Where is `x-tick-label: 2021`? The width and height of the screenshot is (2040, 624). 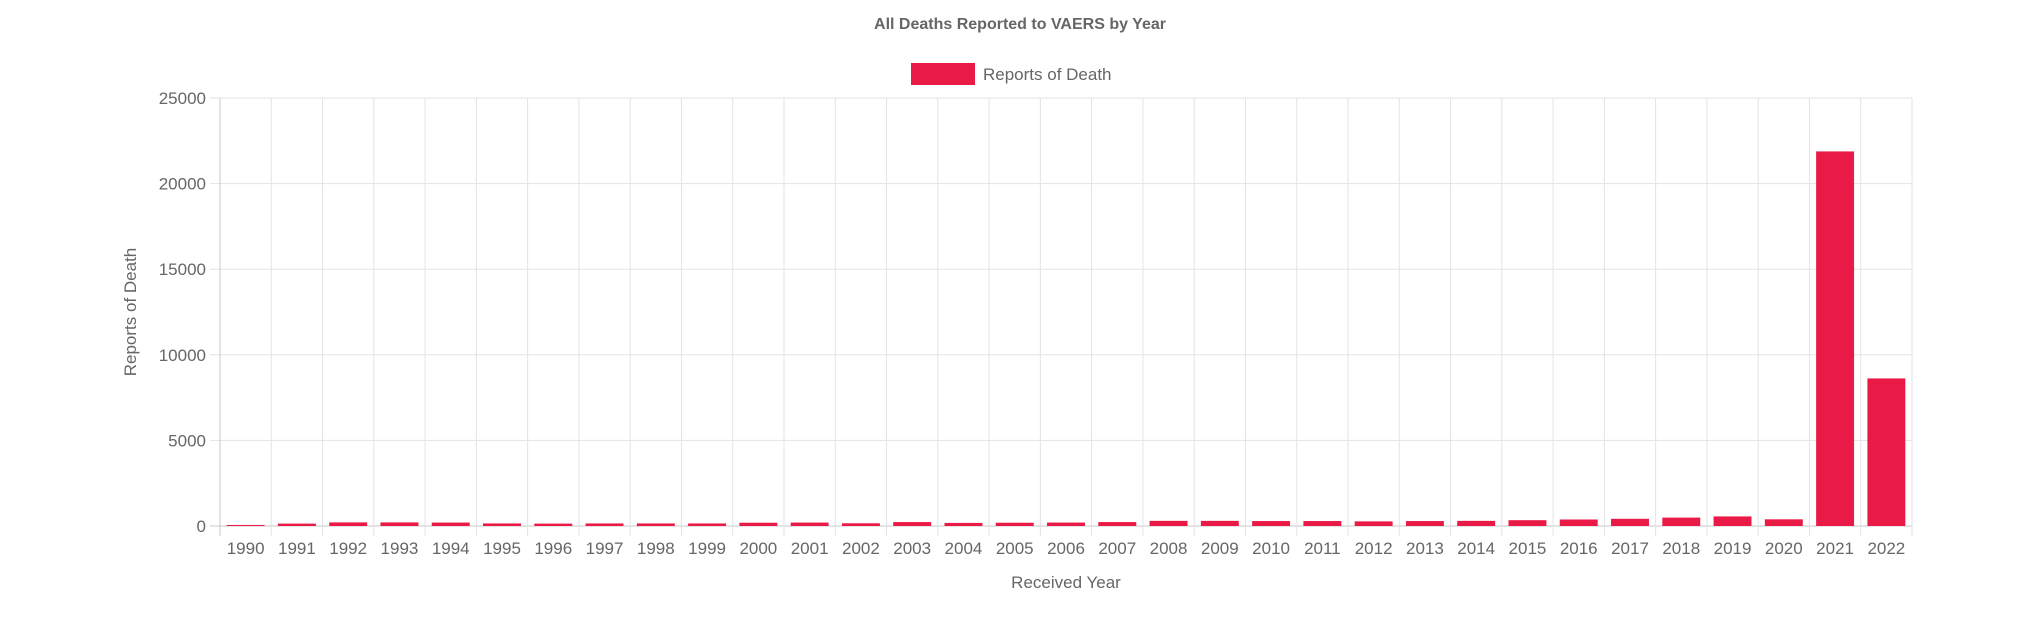
x-tick-label: 2021 is located at coordinates (1835, 548).